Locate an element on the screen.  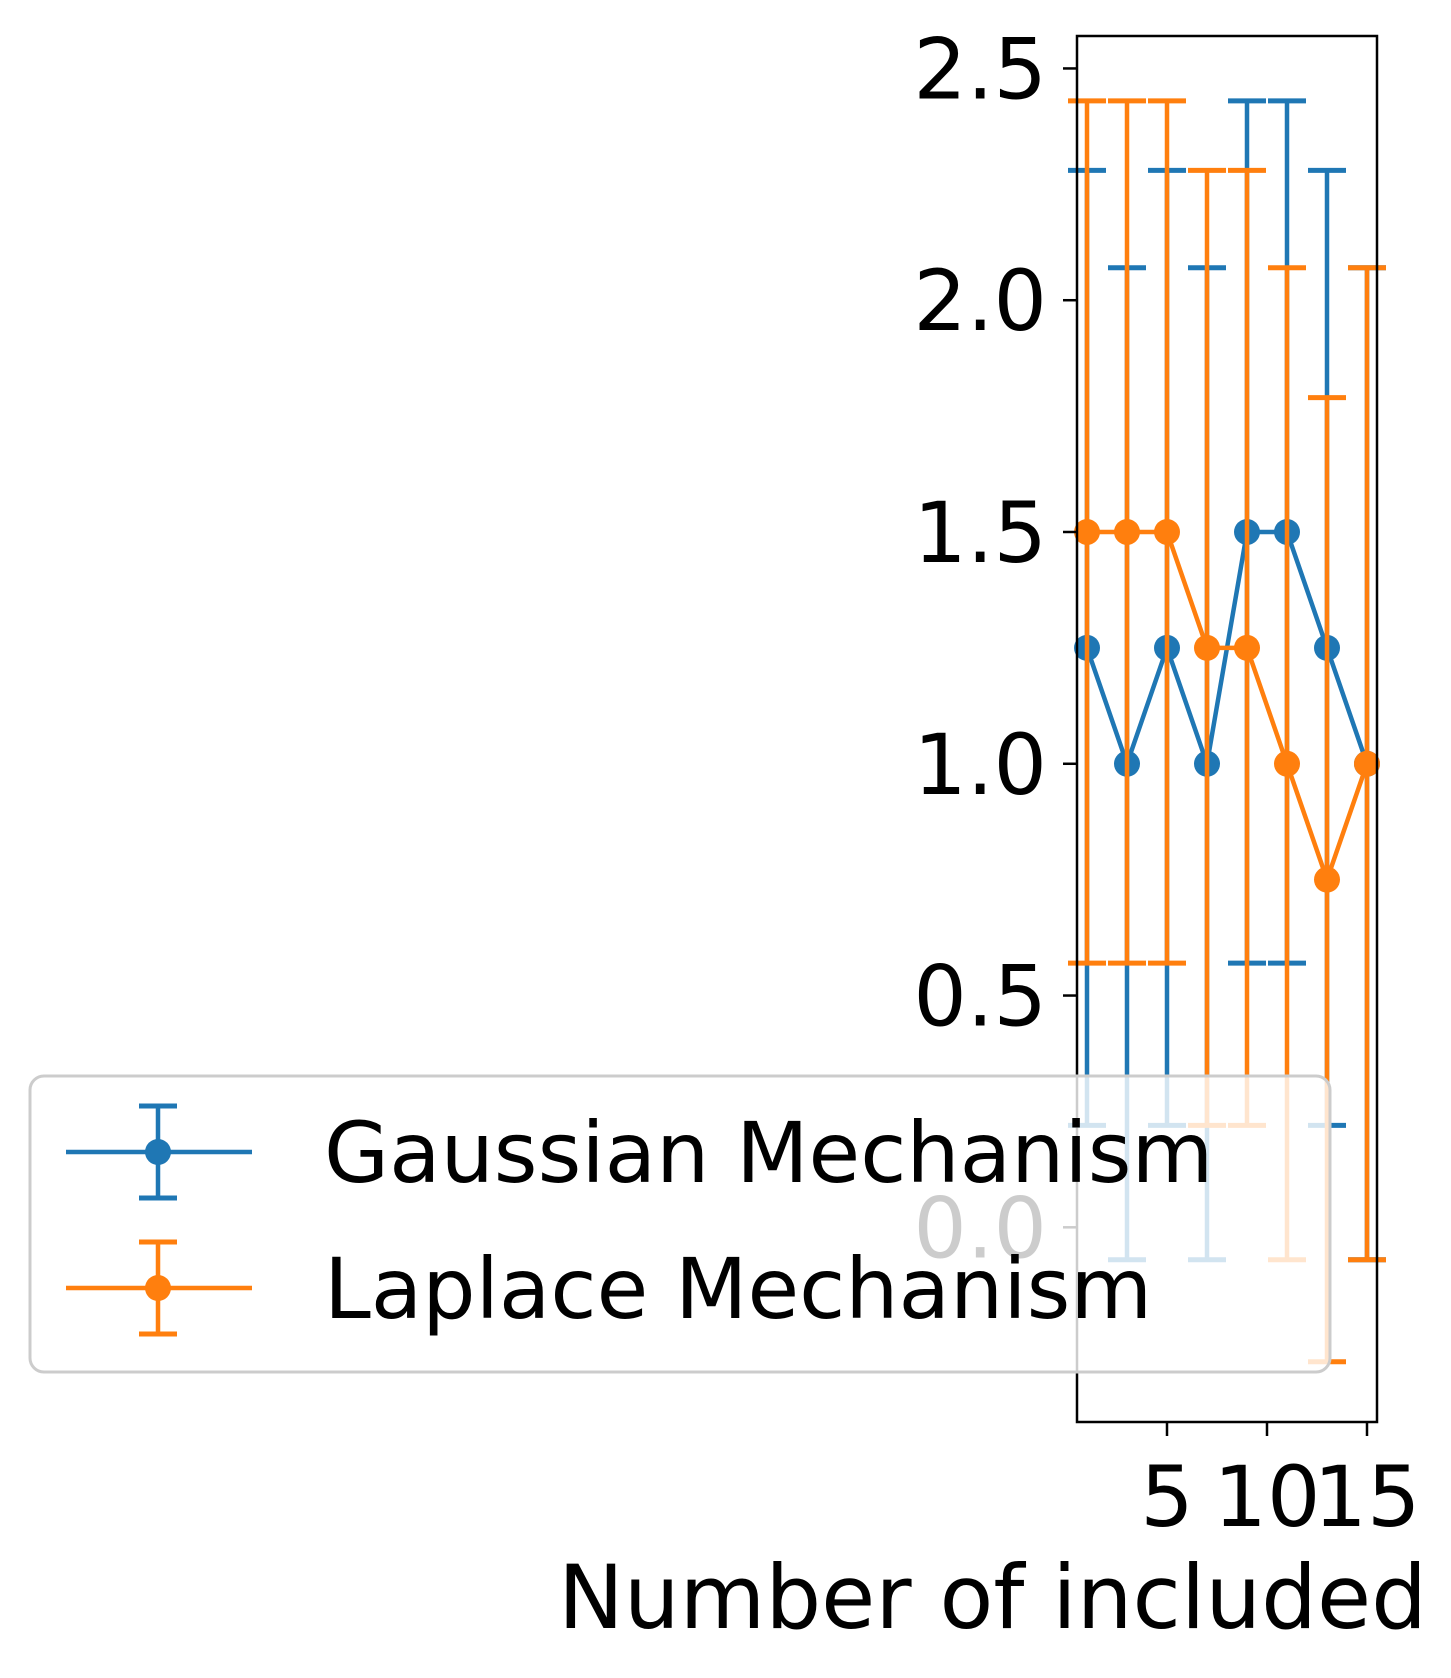
x-axis-title: Number of included is located at coordinates (992, 1597).